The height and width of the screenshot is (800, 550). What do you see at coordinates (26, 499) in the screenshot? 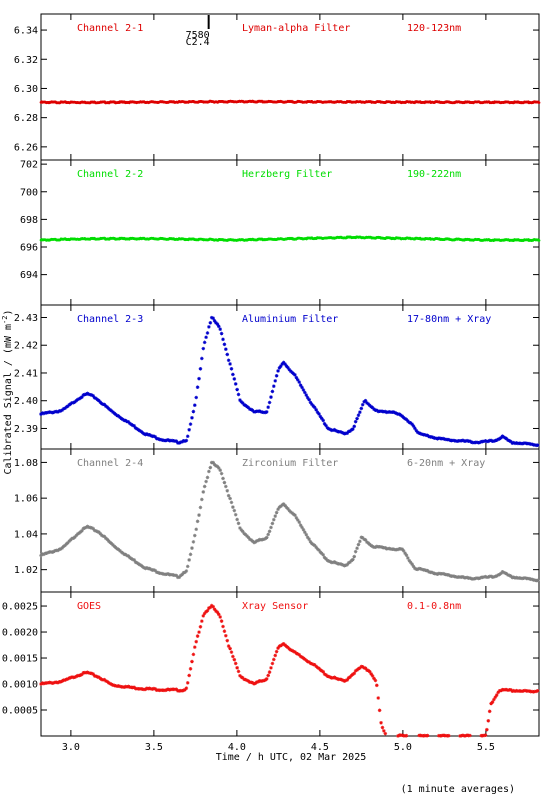
I see `y-tick-label: 1.06` at bounding box center [26, 499].